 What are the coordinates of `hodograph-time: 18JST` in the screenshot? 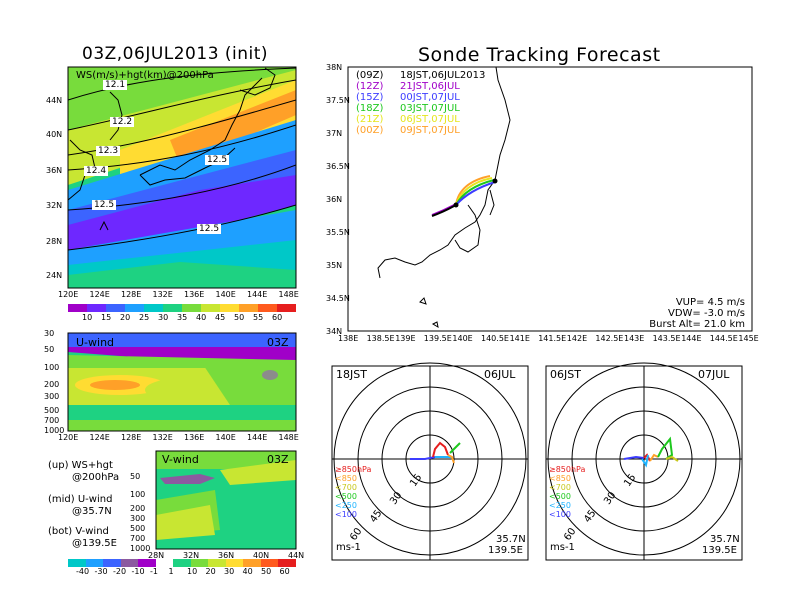 It's located at (351, 374).